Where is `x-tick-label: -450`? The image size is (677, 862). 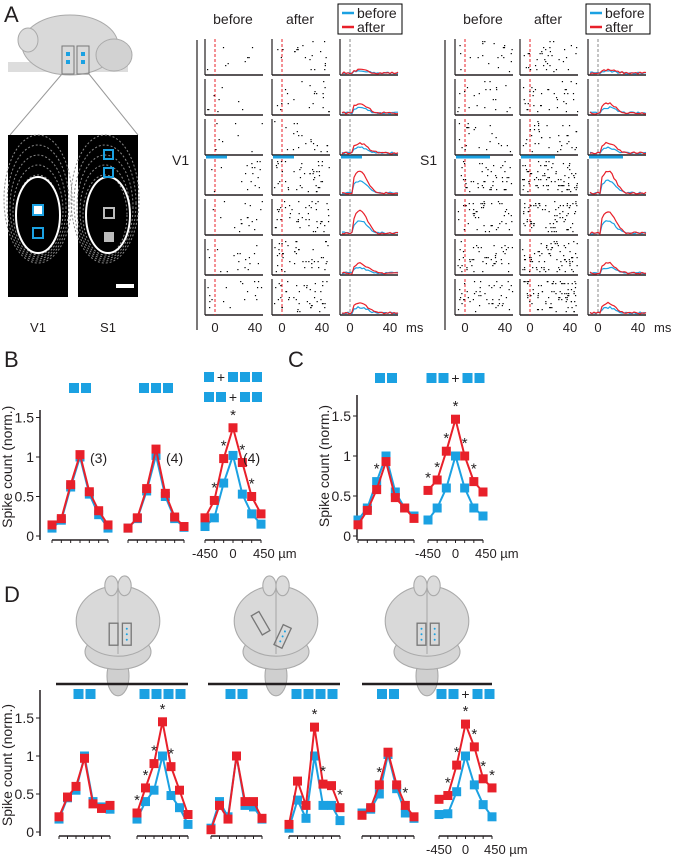 x-tick-label: -450 is located at coordinates (439, 849).